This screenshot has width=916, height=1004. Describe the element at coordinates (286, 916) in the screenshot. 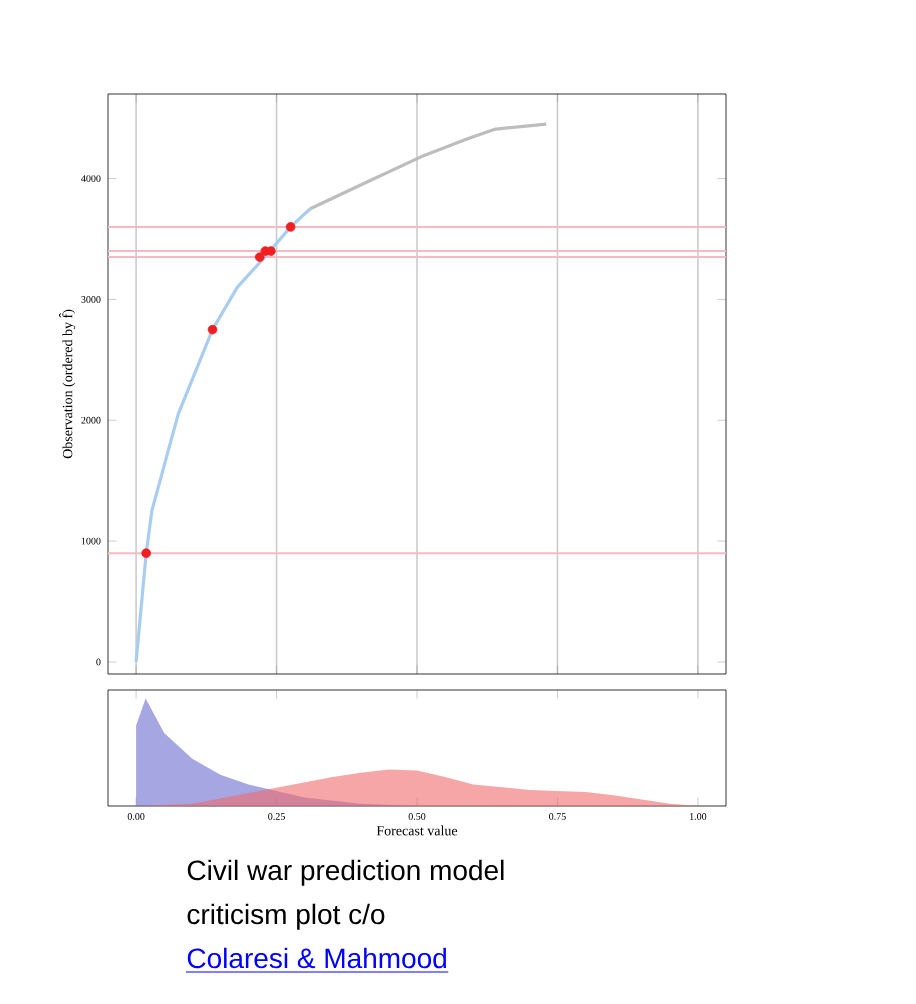

I see `text: criticism plot c/o` at that location.